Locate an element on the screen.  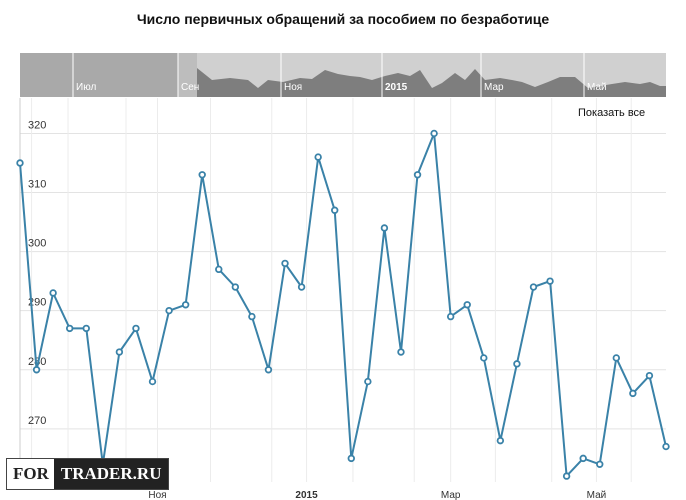
navigator-label: Май is located at coordinates (597, 87).